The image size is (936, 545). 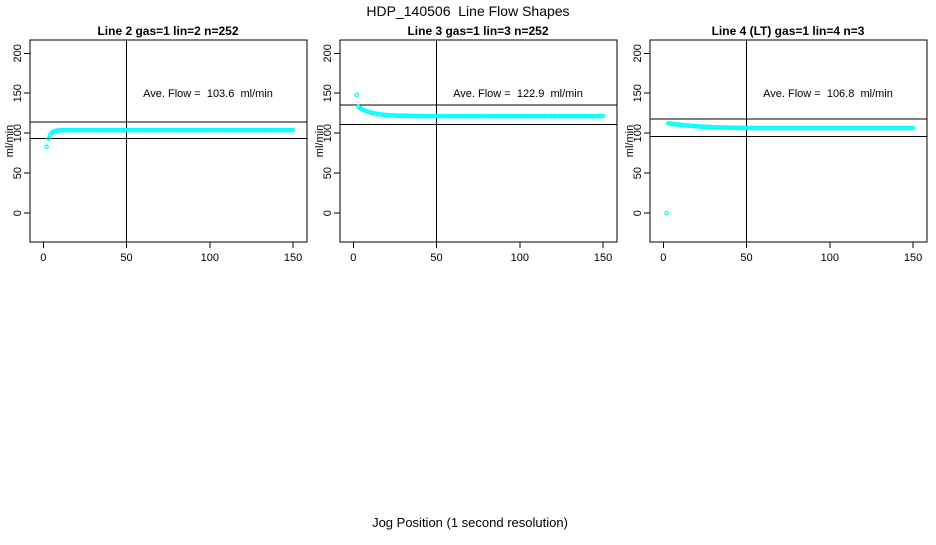 I want to click on panel-title: Line 4 (LT) gas=1 lin=4 n=3, so click(x=788, y=31).